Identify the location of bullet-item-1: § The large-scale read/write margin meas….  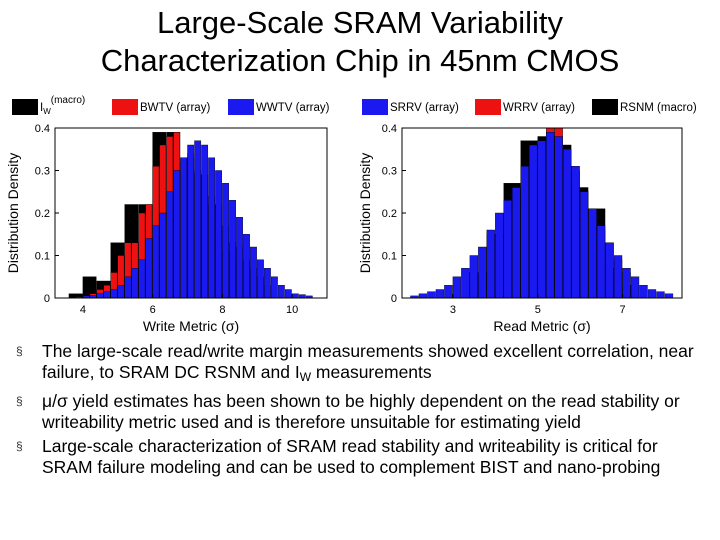
(361, 364).